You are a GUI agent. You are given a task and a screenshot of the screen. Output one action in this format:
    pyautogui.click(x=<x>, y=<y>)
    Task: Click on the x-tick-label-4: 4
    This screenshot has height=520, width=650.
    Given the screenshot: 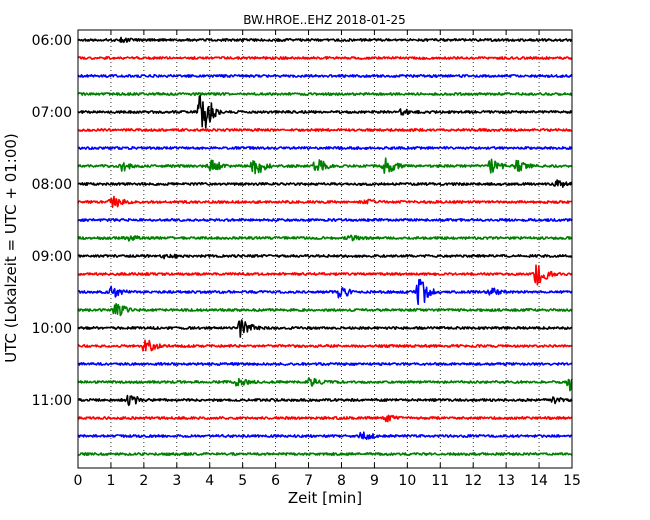 What is the action you would take?
    pyautogui.click(x=209, y=481)
    